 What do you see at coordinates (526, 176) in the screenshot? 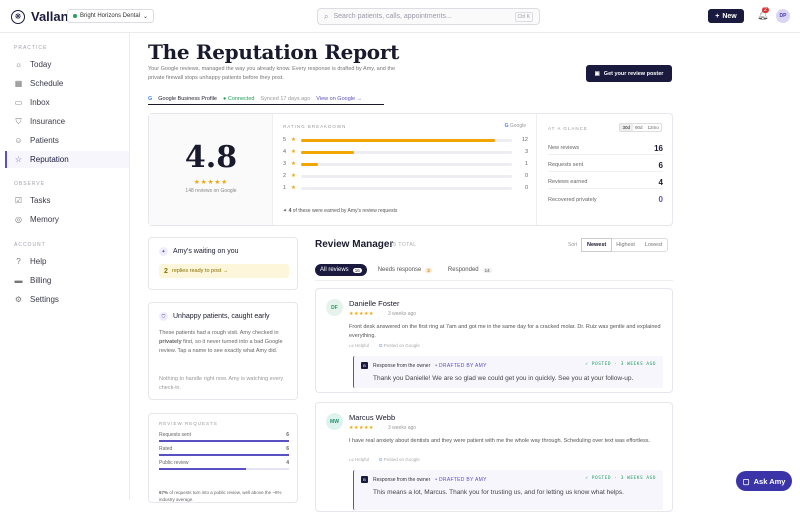
I see `star-count: 0` at bounding box center [526, 176].